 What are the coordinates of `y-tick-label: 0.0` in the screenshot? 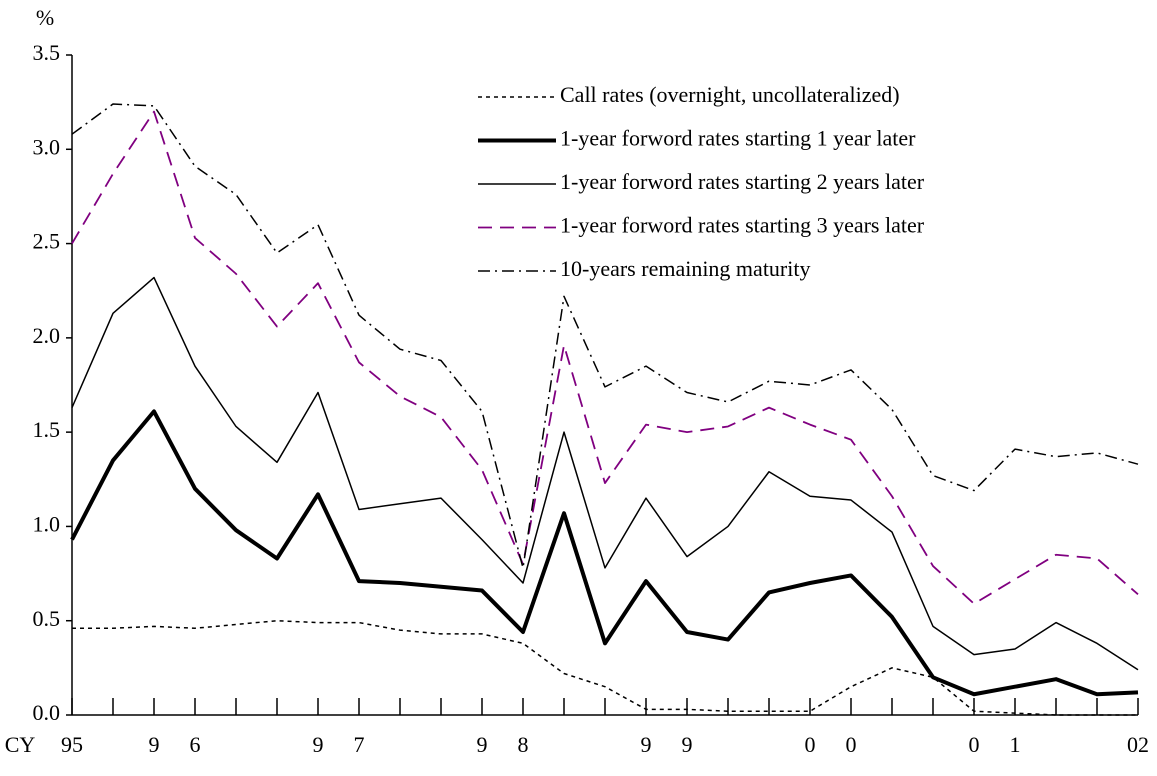 It's located at (47, 712).